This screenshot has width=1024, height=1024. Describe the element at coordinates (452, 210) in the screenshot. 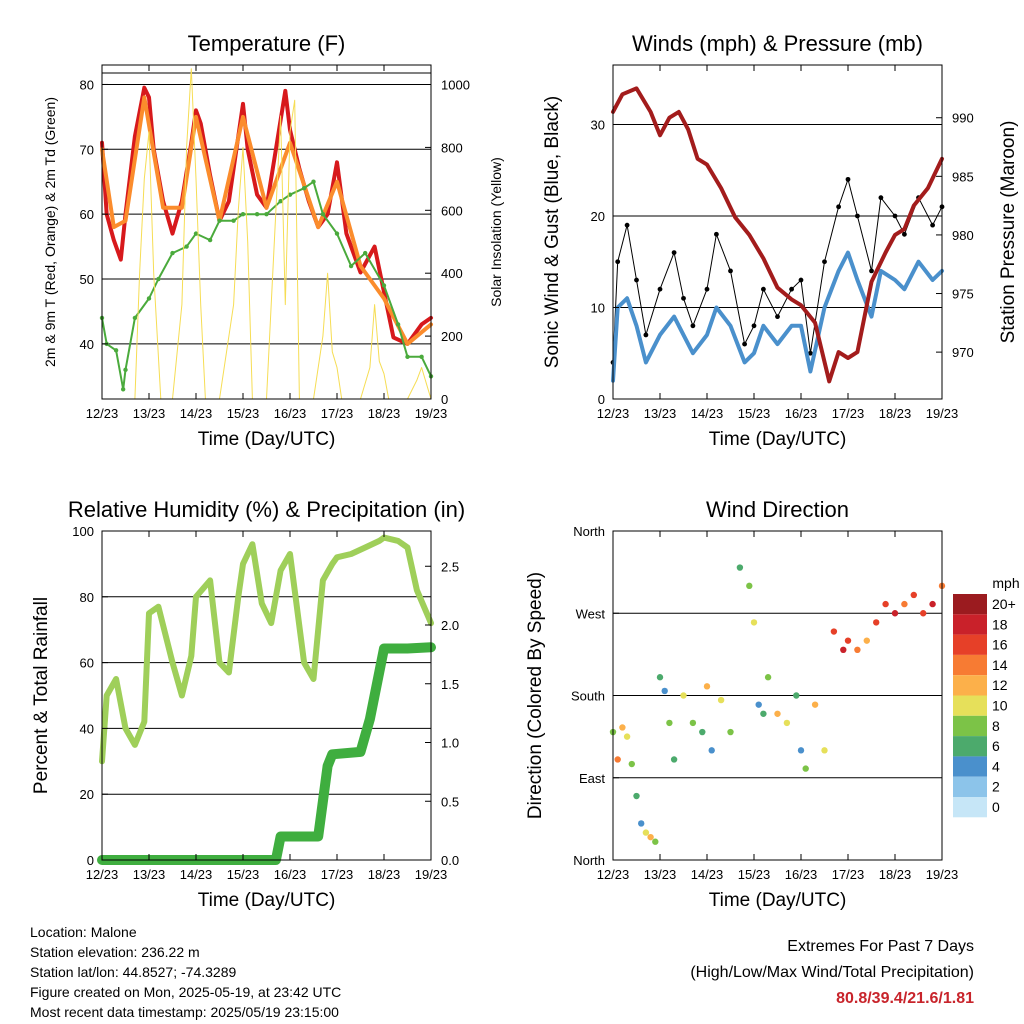

I see `y-right-tick-label: 600` at that location.